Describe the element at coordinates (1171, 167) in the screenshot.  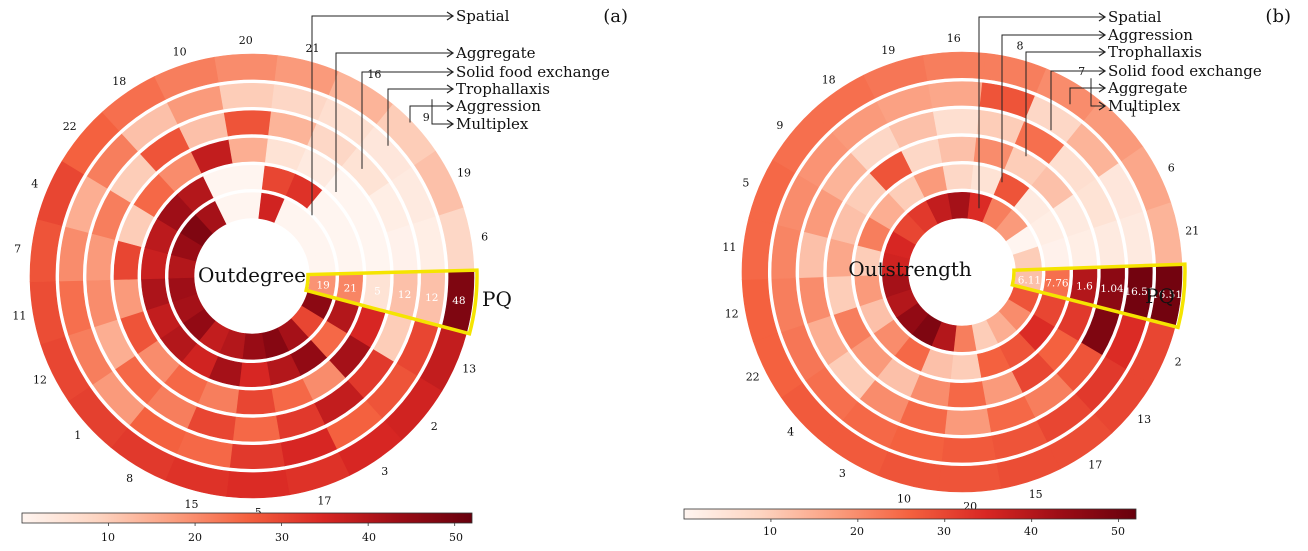
I see `node-label: 6` at that location.